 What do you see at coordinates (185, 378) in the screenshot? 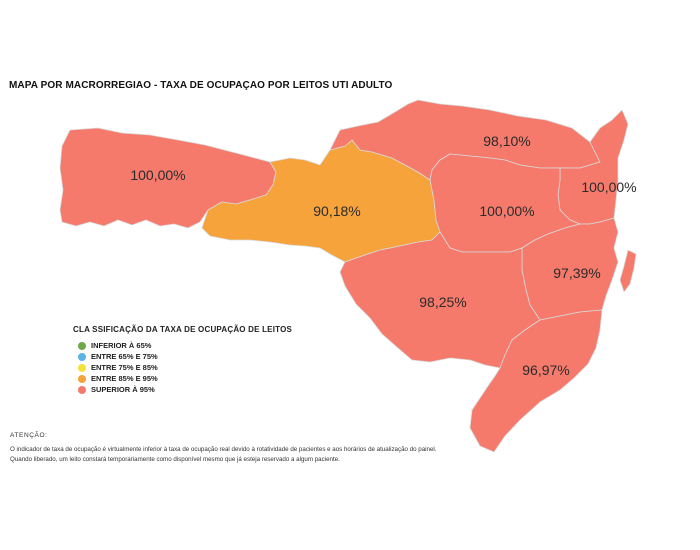
I see `legend-item: ENTRE 85% E 95%` at bounding box center [185, 378].